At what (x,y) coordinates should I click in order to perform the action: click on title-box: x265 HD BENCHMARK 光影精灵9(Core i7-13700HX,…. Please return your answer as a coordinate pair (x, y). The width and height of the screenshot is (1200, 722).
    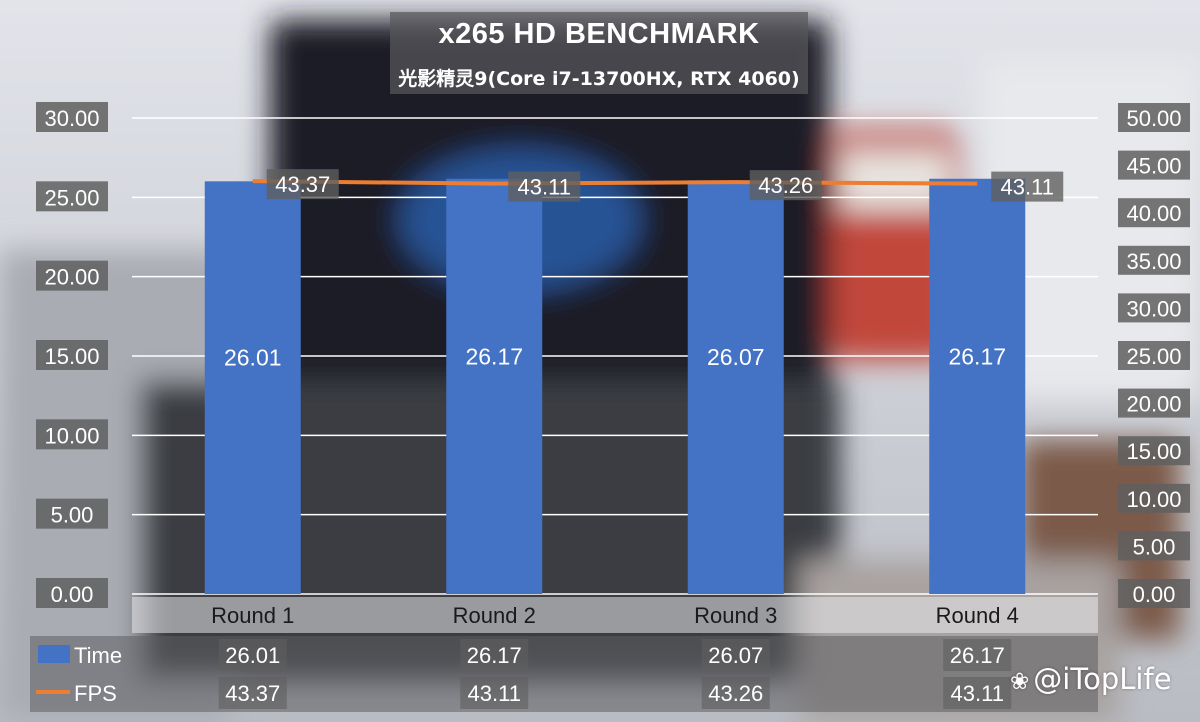
    Looking at the image, I should click on (599, 53).